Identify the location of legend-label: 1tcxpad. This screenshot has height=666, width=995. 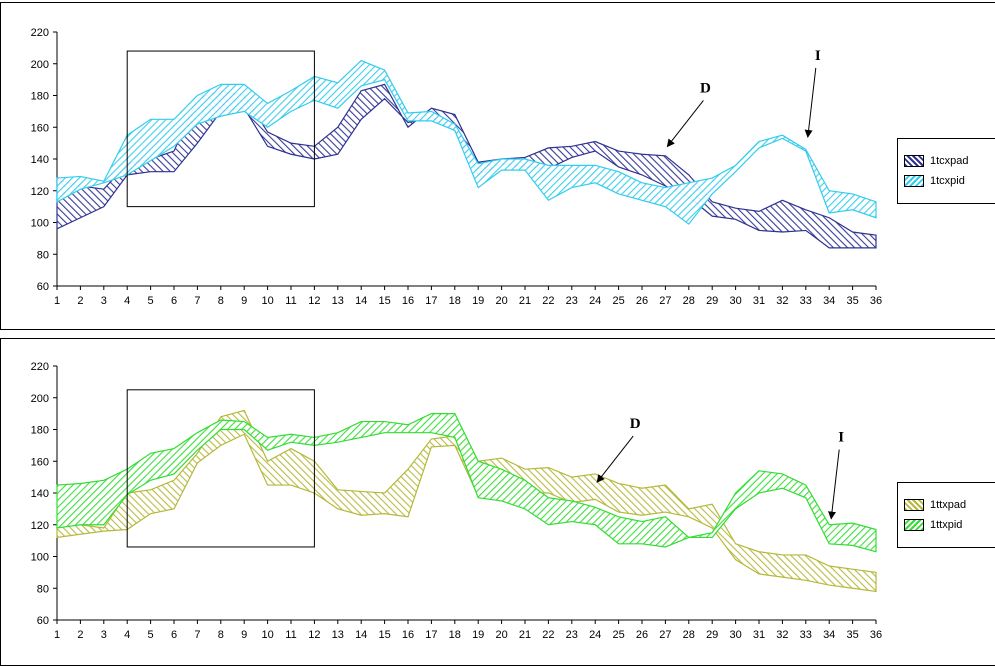
(949, 161).